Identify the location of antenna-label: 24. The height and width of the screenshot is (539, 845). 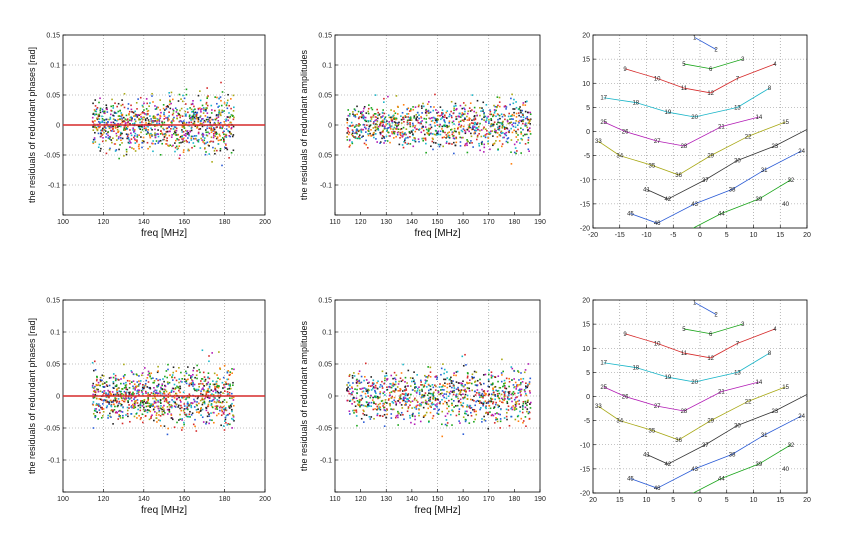
(801, 417).